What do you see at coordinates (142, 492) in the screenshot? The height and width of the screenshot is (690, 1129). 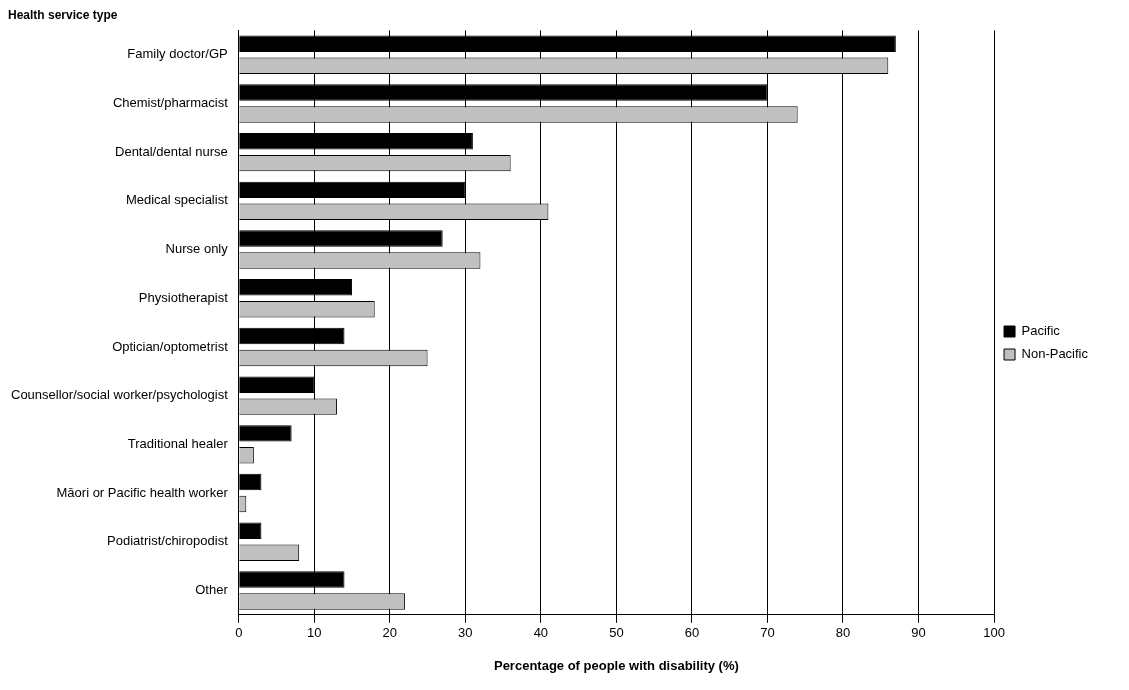 I see `y-tick-label: Māori or Pacific health worker` at bounding box center [142, 492].